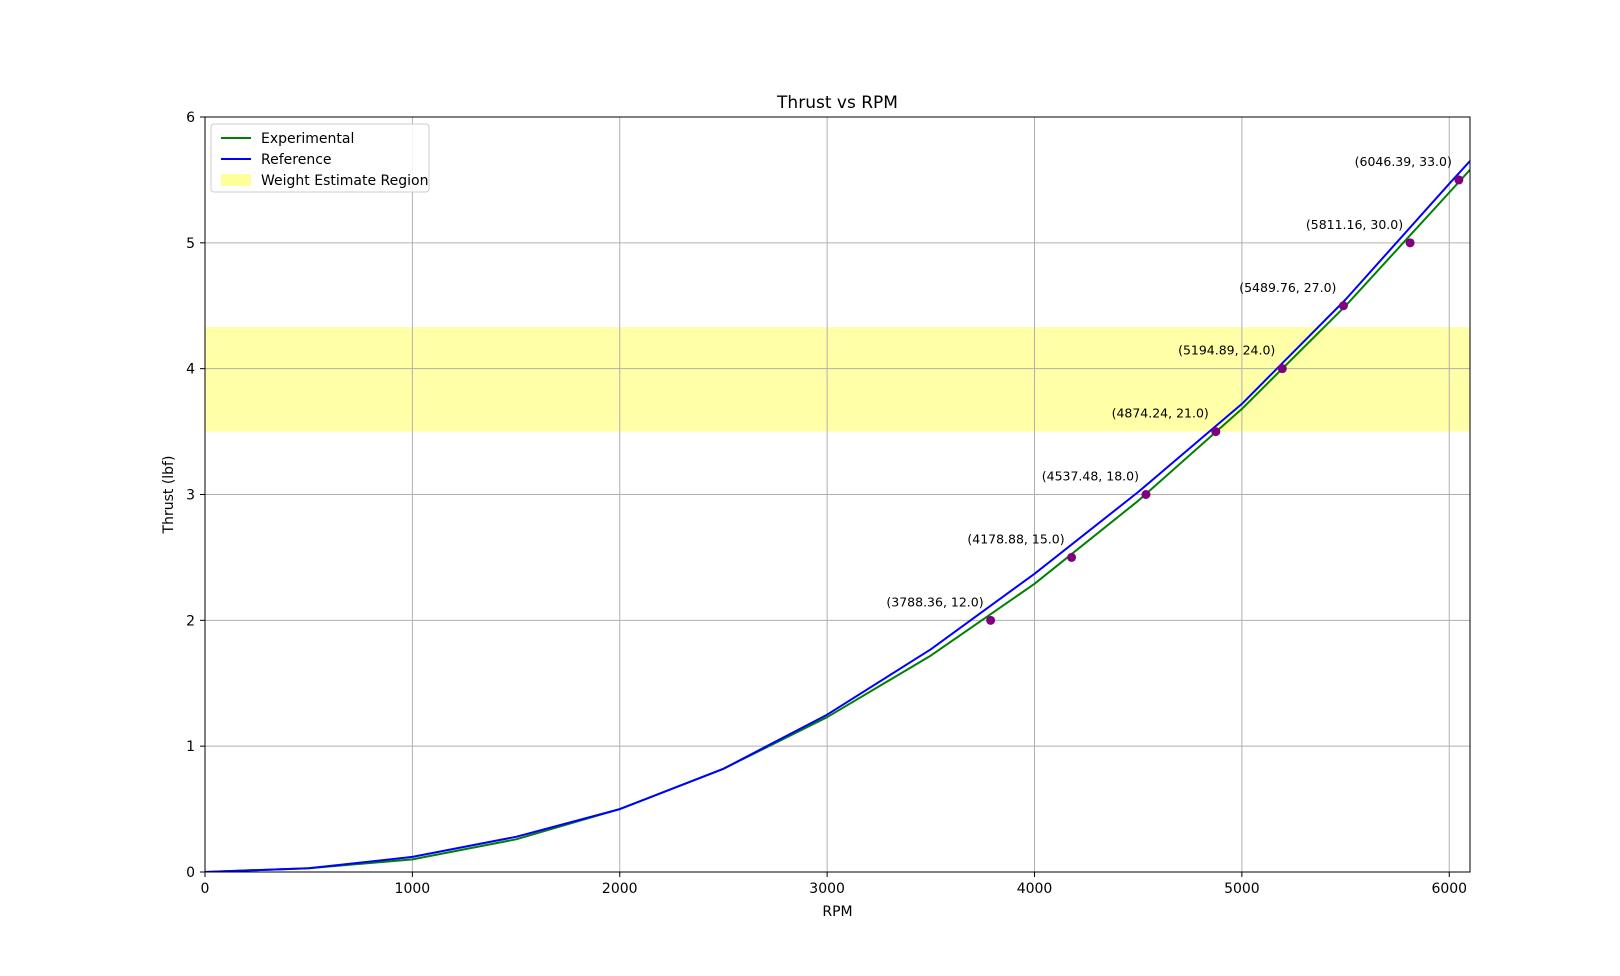 This screenshot has height=976, width=1620. Describe the element at coordinates (307, 139) in the screenshot. I see `legend-label: Experimental` at that location.